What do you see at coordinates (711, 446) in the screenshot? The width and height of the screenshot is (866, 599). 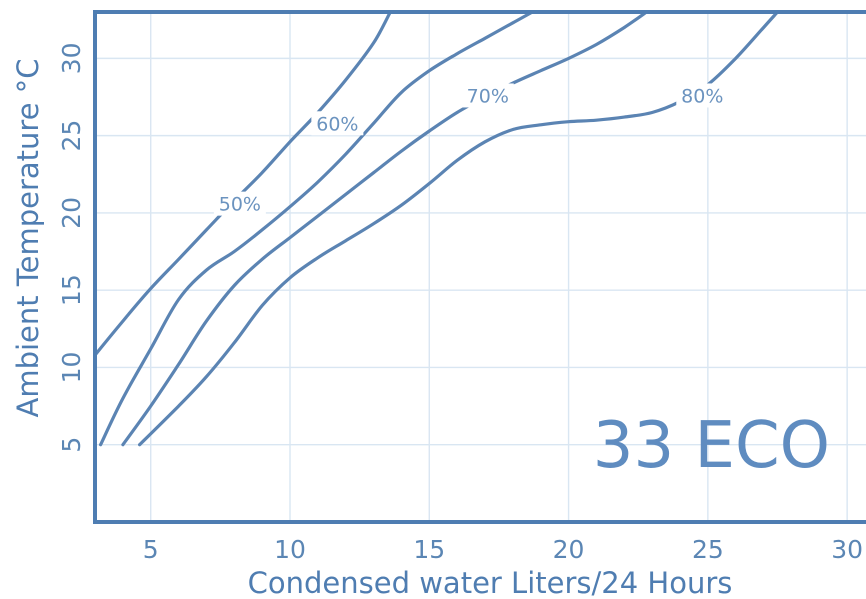 I see `model-annotation: 33 ECO` at bounding box center [711, 446].